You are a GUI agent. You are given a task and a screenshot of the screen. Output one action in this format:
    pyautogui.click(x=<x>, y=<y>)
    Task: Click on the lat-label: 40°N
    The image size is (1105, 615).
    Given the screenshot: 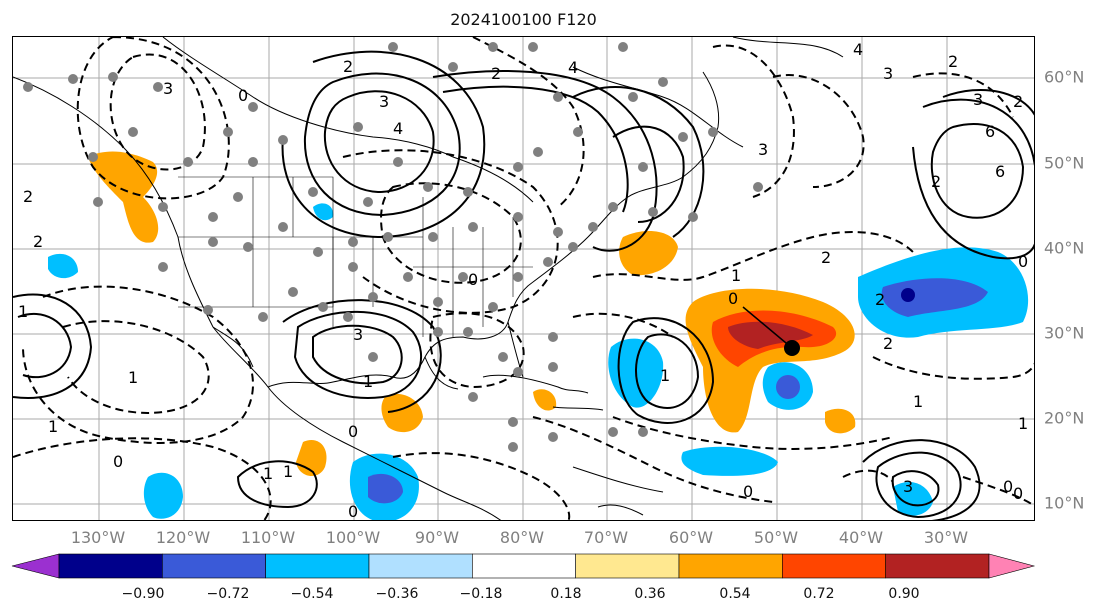 What is the action you would take?
    pyautogui.click(x=1064, y=248)
    